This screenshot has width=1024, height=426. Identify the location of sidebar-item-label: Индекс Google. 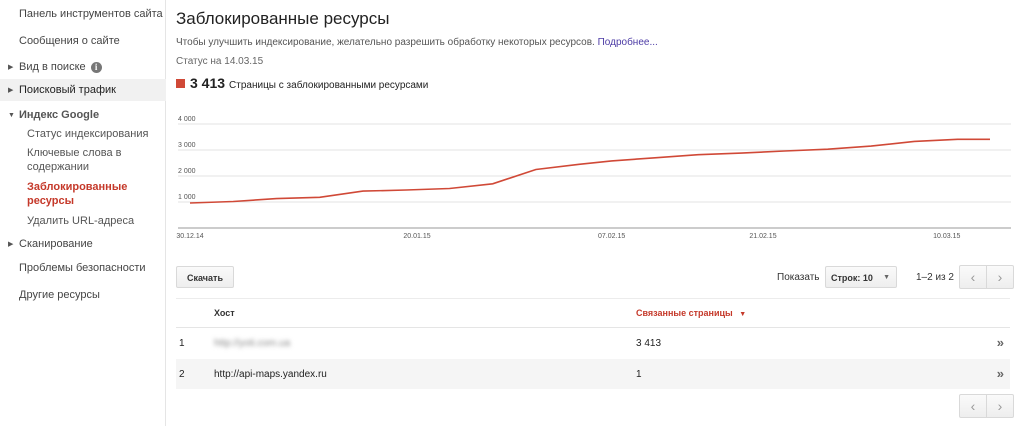
(59, 115).